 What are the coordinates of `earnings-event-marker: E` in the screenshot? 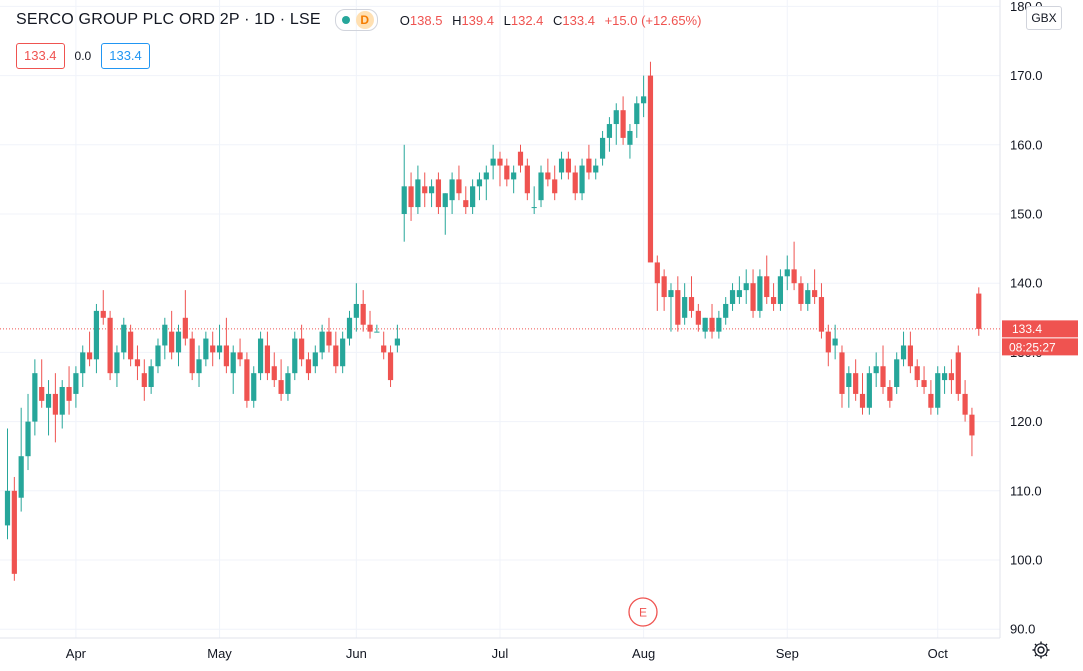 It's located at (643, 612).